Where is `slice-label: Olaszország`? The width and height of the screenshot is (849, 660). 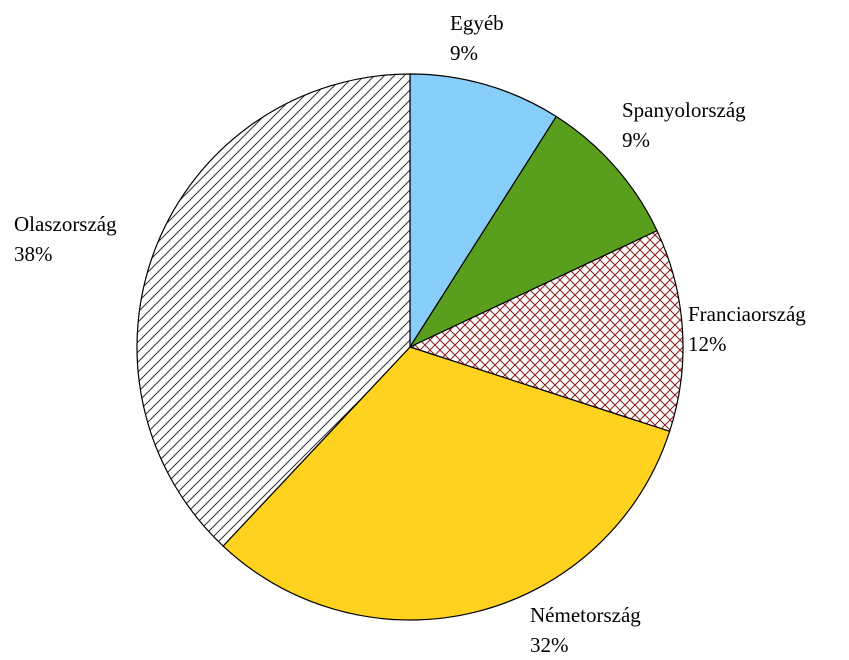 slice-label: Olaszország is located at coordinates (65, 224).